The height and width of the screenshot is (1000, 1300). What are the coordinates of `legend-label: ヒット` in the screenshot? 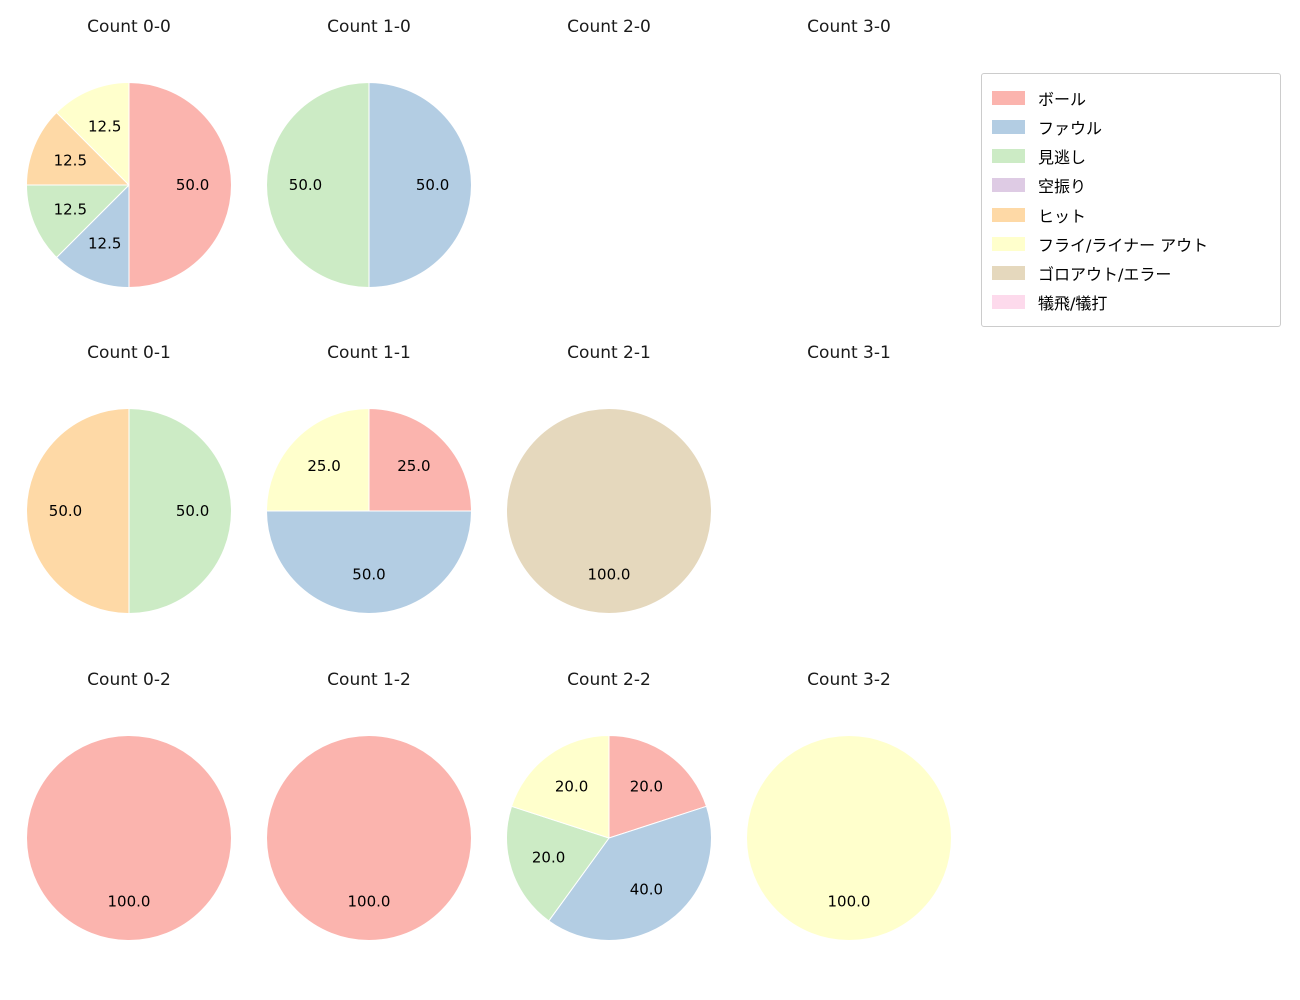 It's located at (1062, 216).